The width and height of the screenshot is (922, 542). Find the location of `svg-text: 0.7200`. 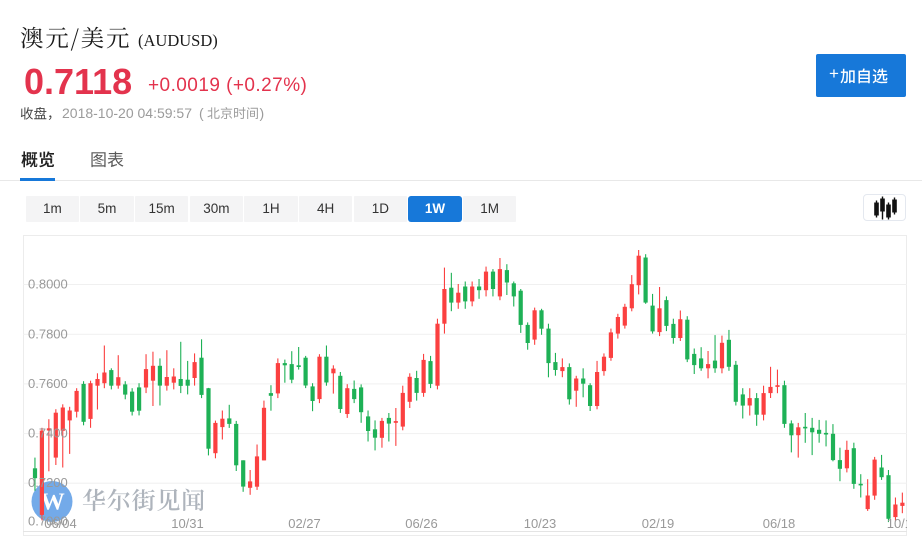

svg-text: 0.7200 is located at coordinates (48, 482).